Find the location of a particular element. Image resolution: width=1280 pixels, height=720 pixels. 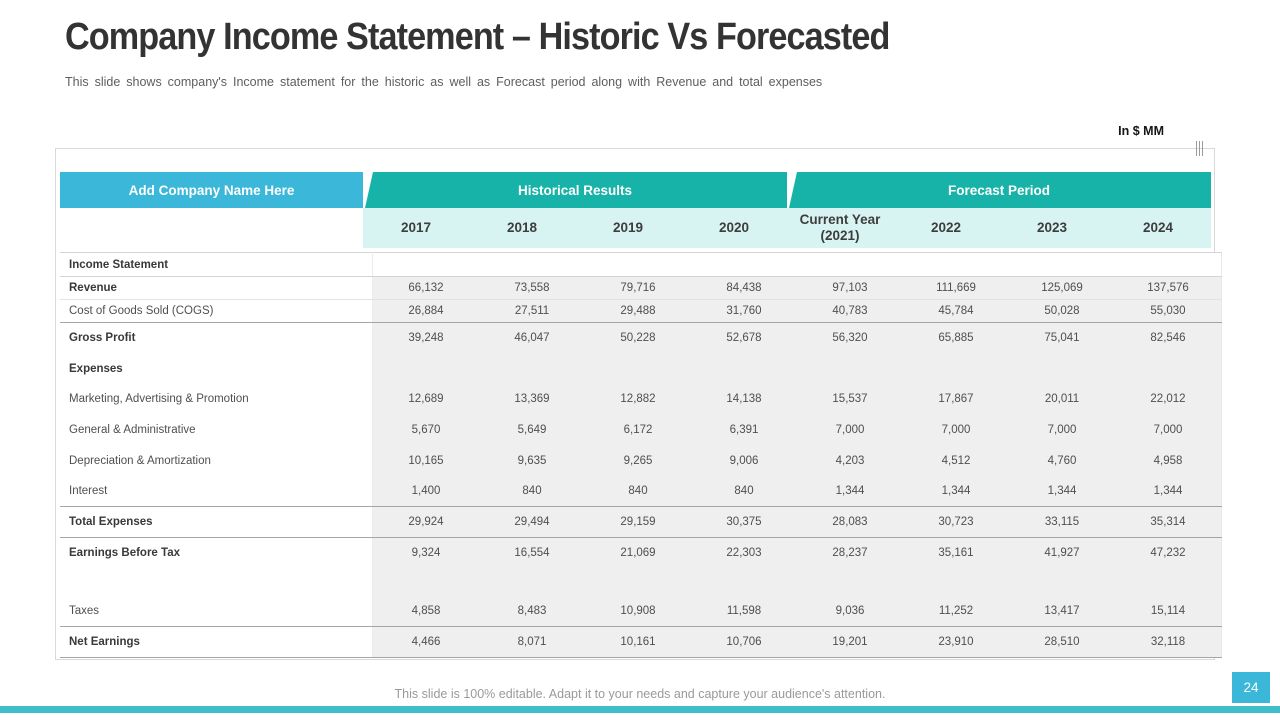

row-label: Total Expenses is located at coordinates (216, 522).